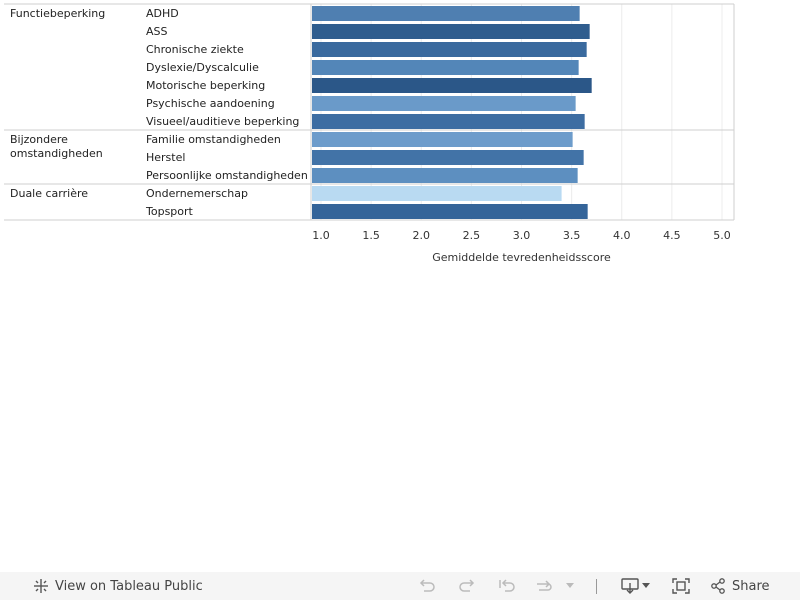  I want to click on download-icon, so click(630, 586).